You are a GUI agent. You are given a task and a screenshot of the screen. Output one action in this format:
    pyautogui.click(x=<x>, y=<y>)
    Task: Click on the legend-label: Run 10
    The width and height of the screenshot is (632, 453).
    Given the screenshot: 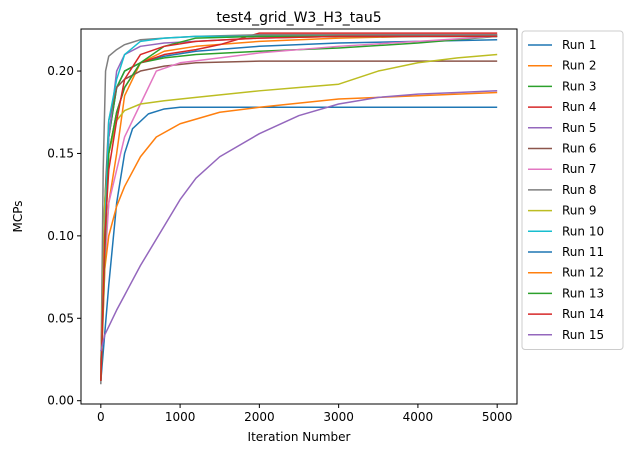 What is the action you would take?
    pyautogui.click(x=583, y=231)
    